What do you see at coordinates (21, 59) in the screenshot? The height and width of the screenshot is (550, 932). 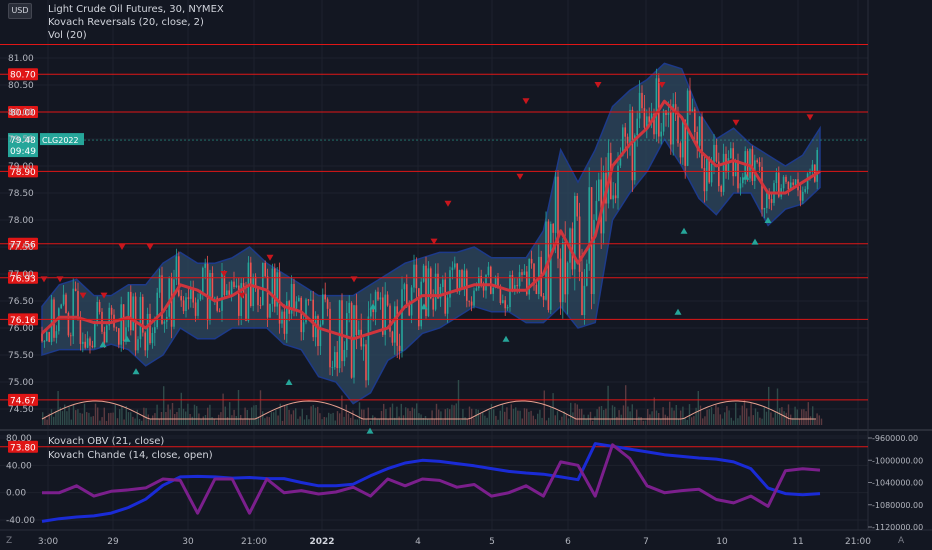 I see `price-tick-label: 81.00` at bounding box center [21, 59].